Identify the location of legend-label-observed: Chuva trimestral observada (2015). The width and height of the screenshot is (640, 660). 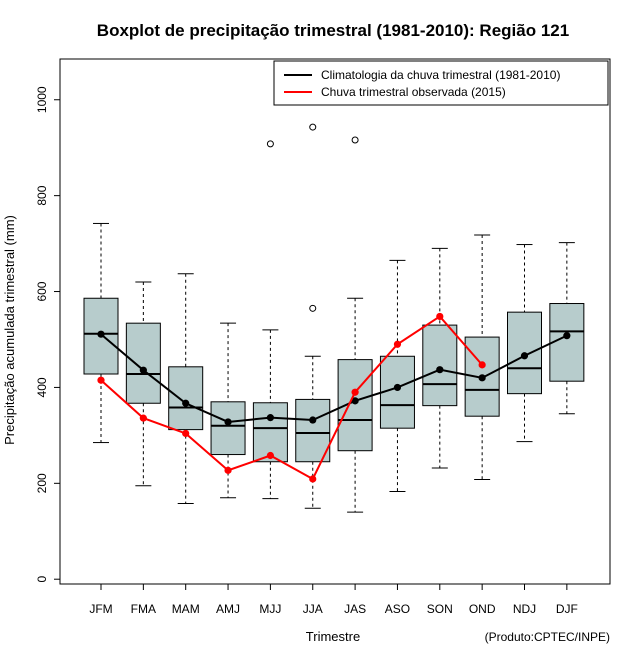
(413, 92).